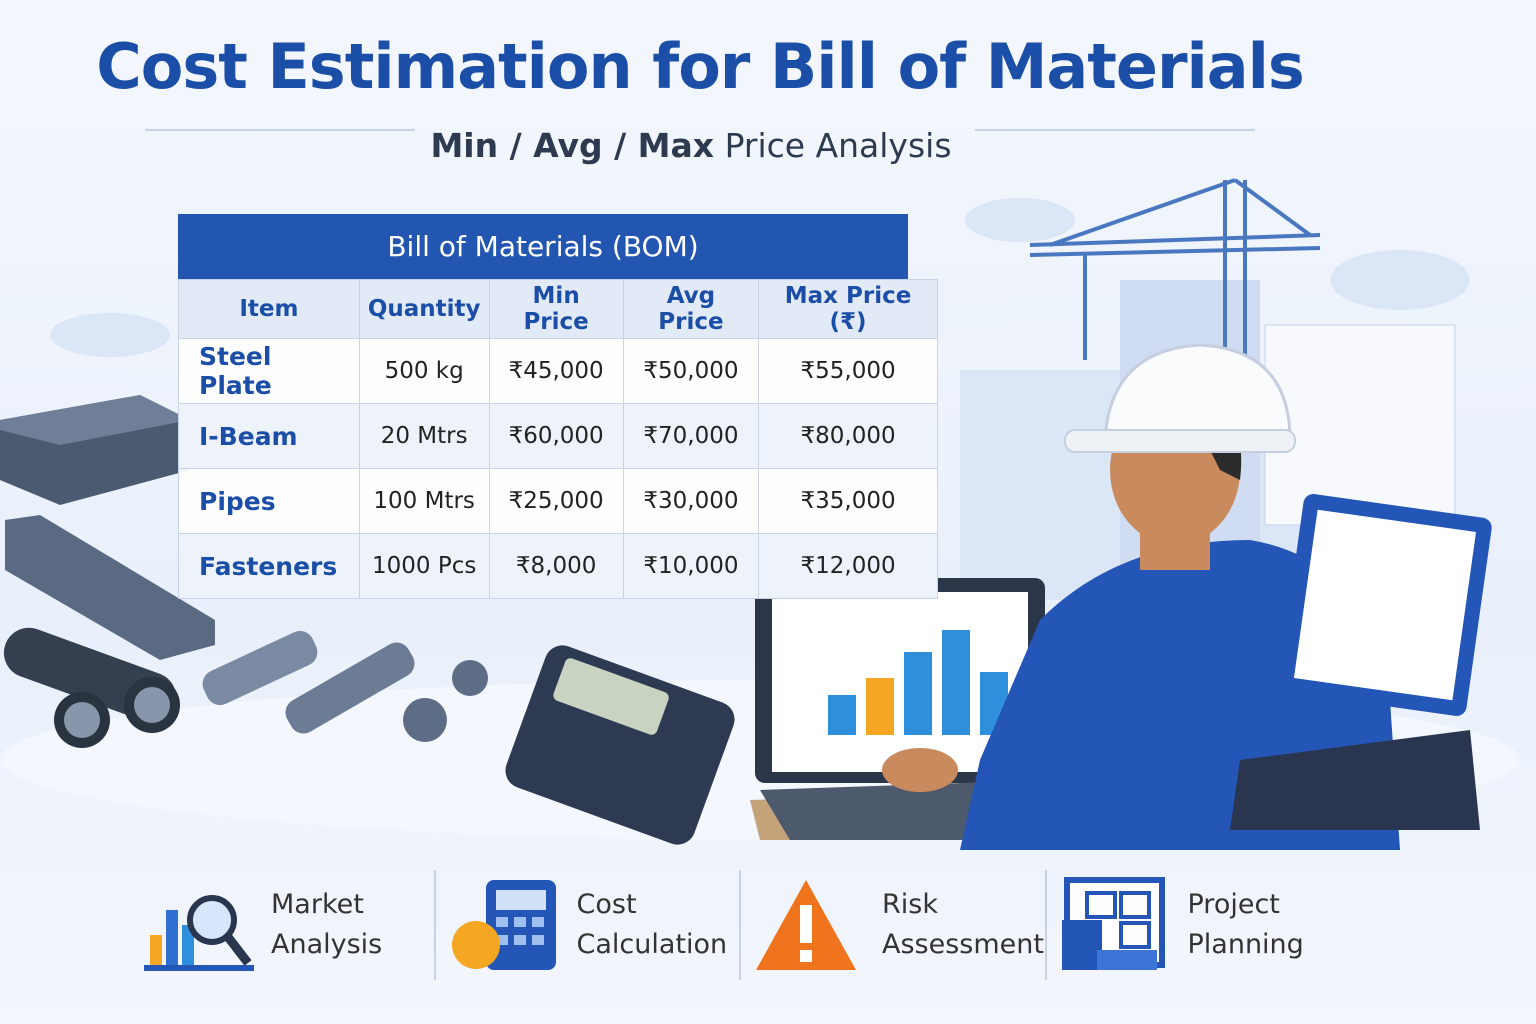 Image resolution: width=1536 pixels, height=1024 pixels. What do you see at coordinates (848, 501) in the screenshot?
I see `table-cell: ₹35,000` at bounding box center [848, 501].